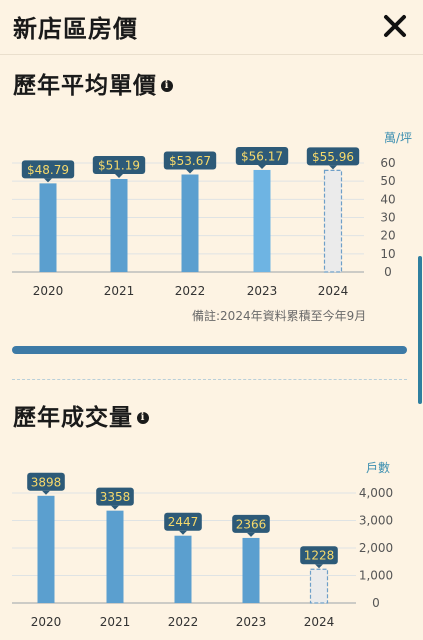 This screenshot has height=640, width=423. I want to click on unit-price-xtick-label: 2020, so click(48, 291).